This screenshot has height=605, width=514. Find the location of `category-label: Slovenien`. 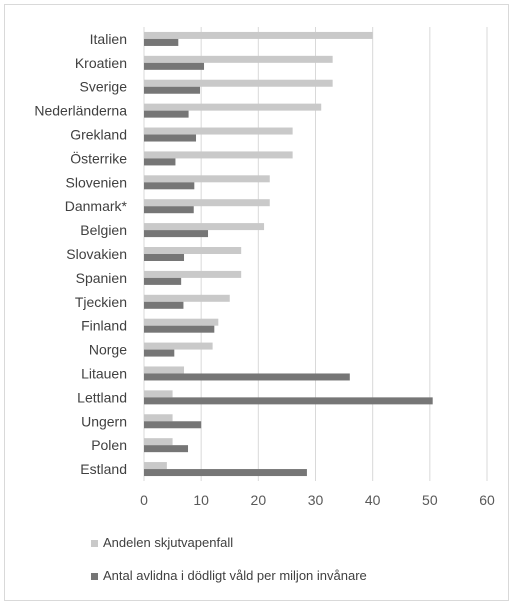

category-label: Slovenien is located at coordinates (97, 182).